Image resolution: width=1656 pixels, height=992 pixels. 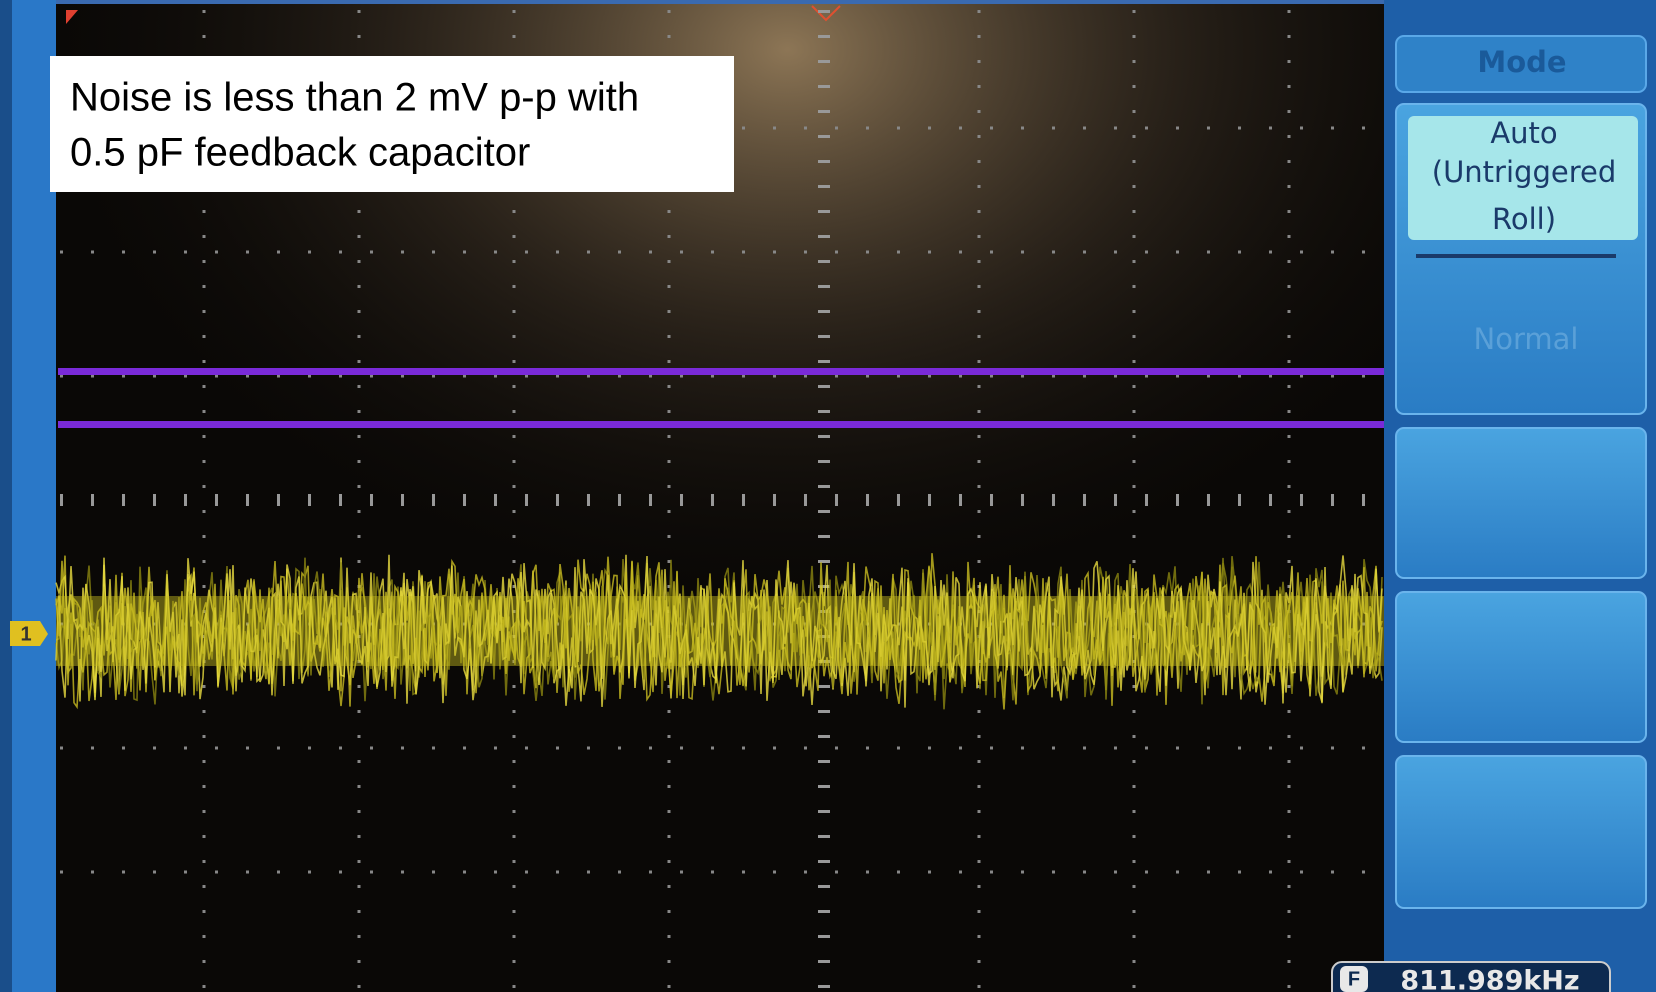 I want to click on channel-number: 1, so click(x=25, y=634).